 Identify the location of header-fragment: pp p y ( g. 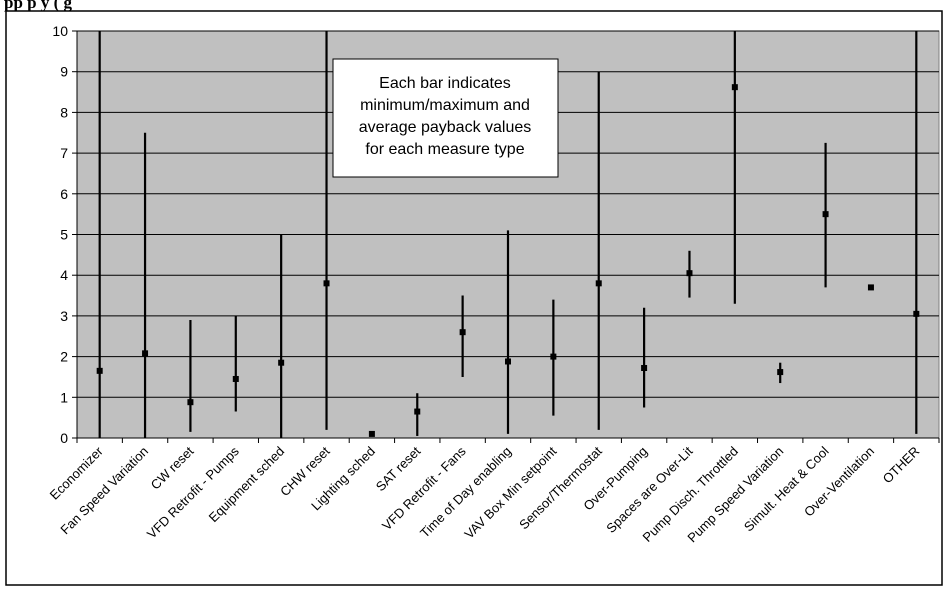
(38, 6).